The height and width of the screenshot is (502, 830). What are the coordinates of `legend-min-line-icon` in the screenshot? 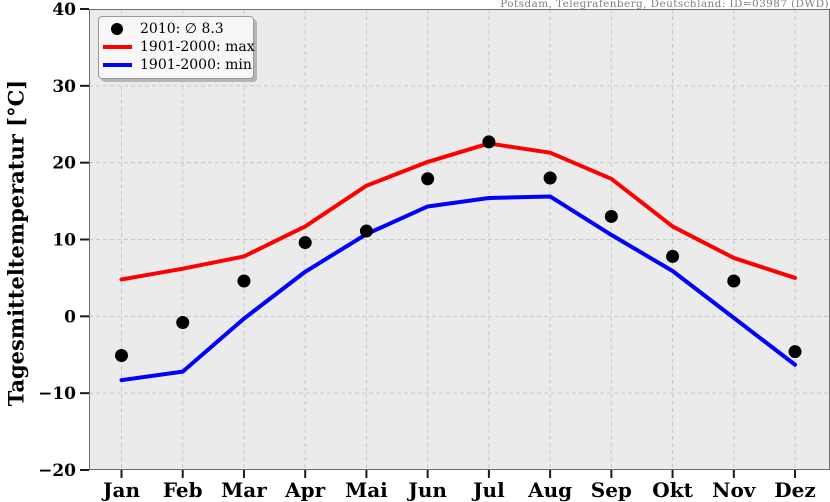 It's located at (117, 65).